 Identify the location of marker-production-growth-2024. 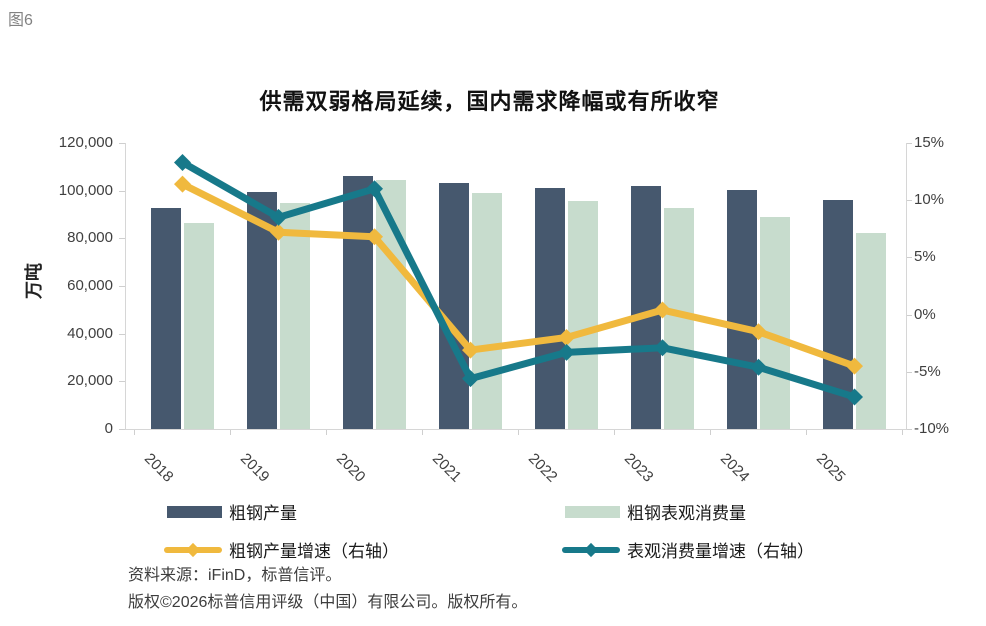
(758, 332).